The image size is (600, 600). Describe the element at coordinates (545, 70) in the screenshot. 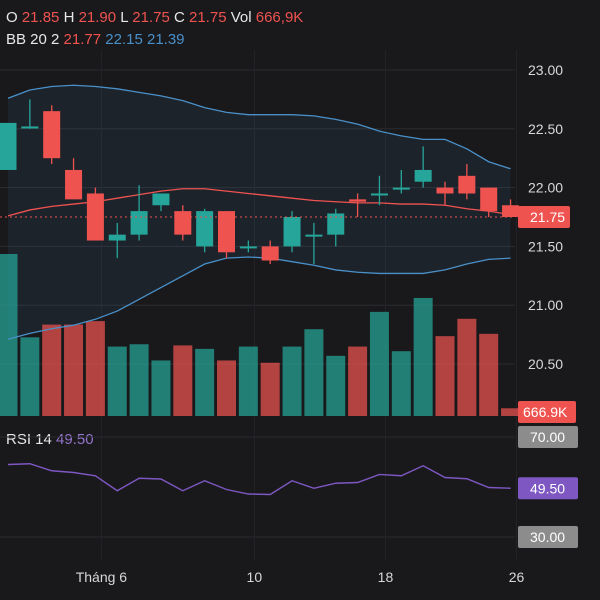

I see `price-tick-label: 23.00` at that location.